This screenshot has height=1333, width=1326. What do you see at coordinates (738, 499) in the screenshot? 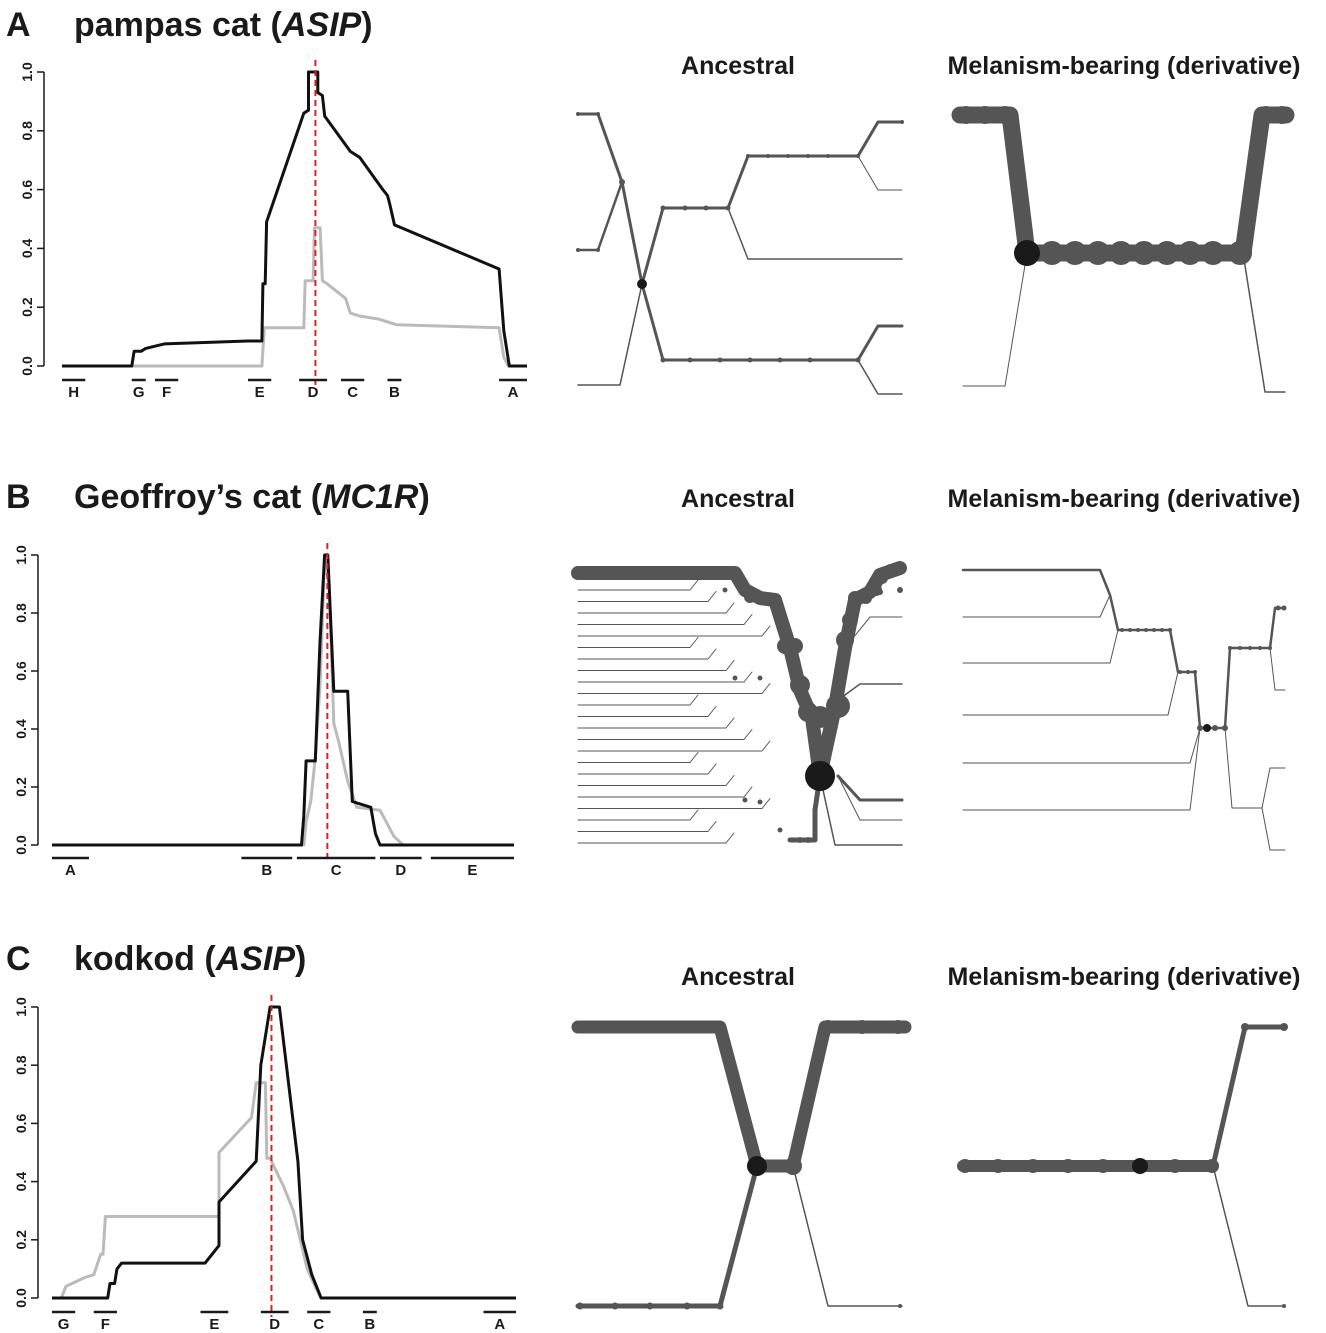
I see `ancestral-title-b: Ancestral` at bounding box center [738, 499].